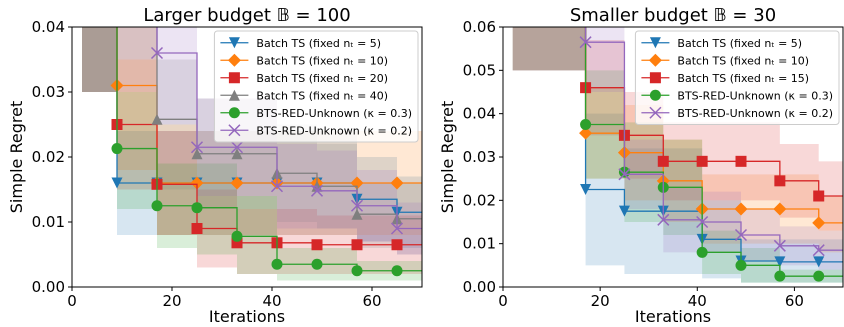  What do you see at coordinates (479, 27) in the screenshot?
I see `y-tick-label: 0.06` at bounding box center [479, 27].